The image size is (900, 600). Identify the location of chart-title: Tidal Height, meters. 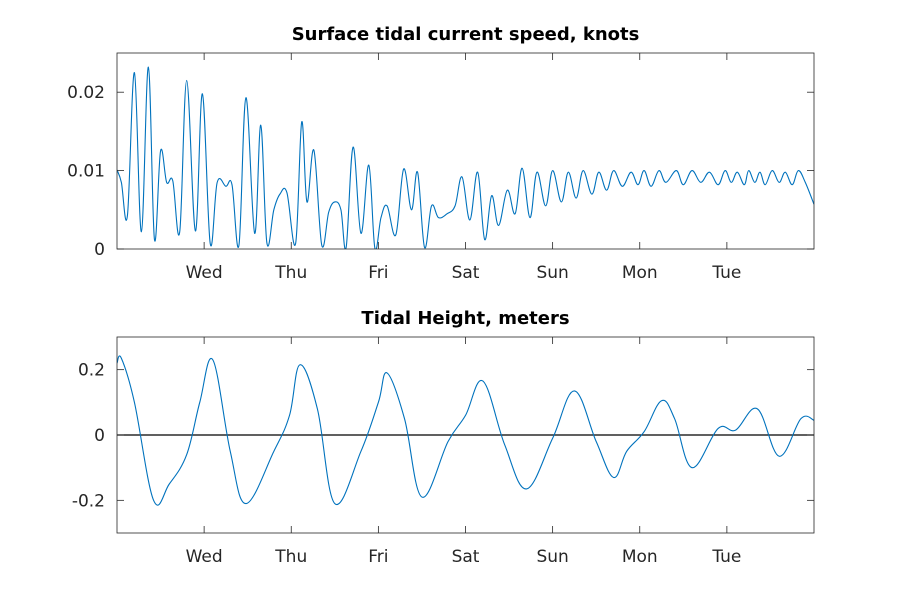
(465, 318).